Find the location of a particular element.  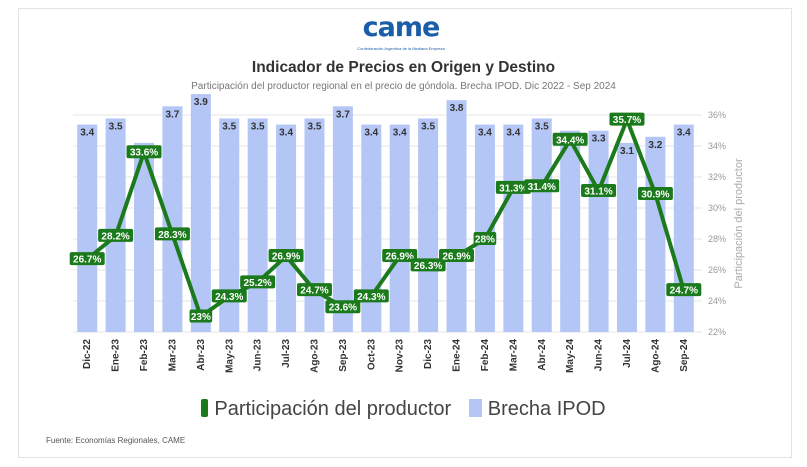

bar-value-label: 3.2 is located at coordinates (655, 145).